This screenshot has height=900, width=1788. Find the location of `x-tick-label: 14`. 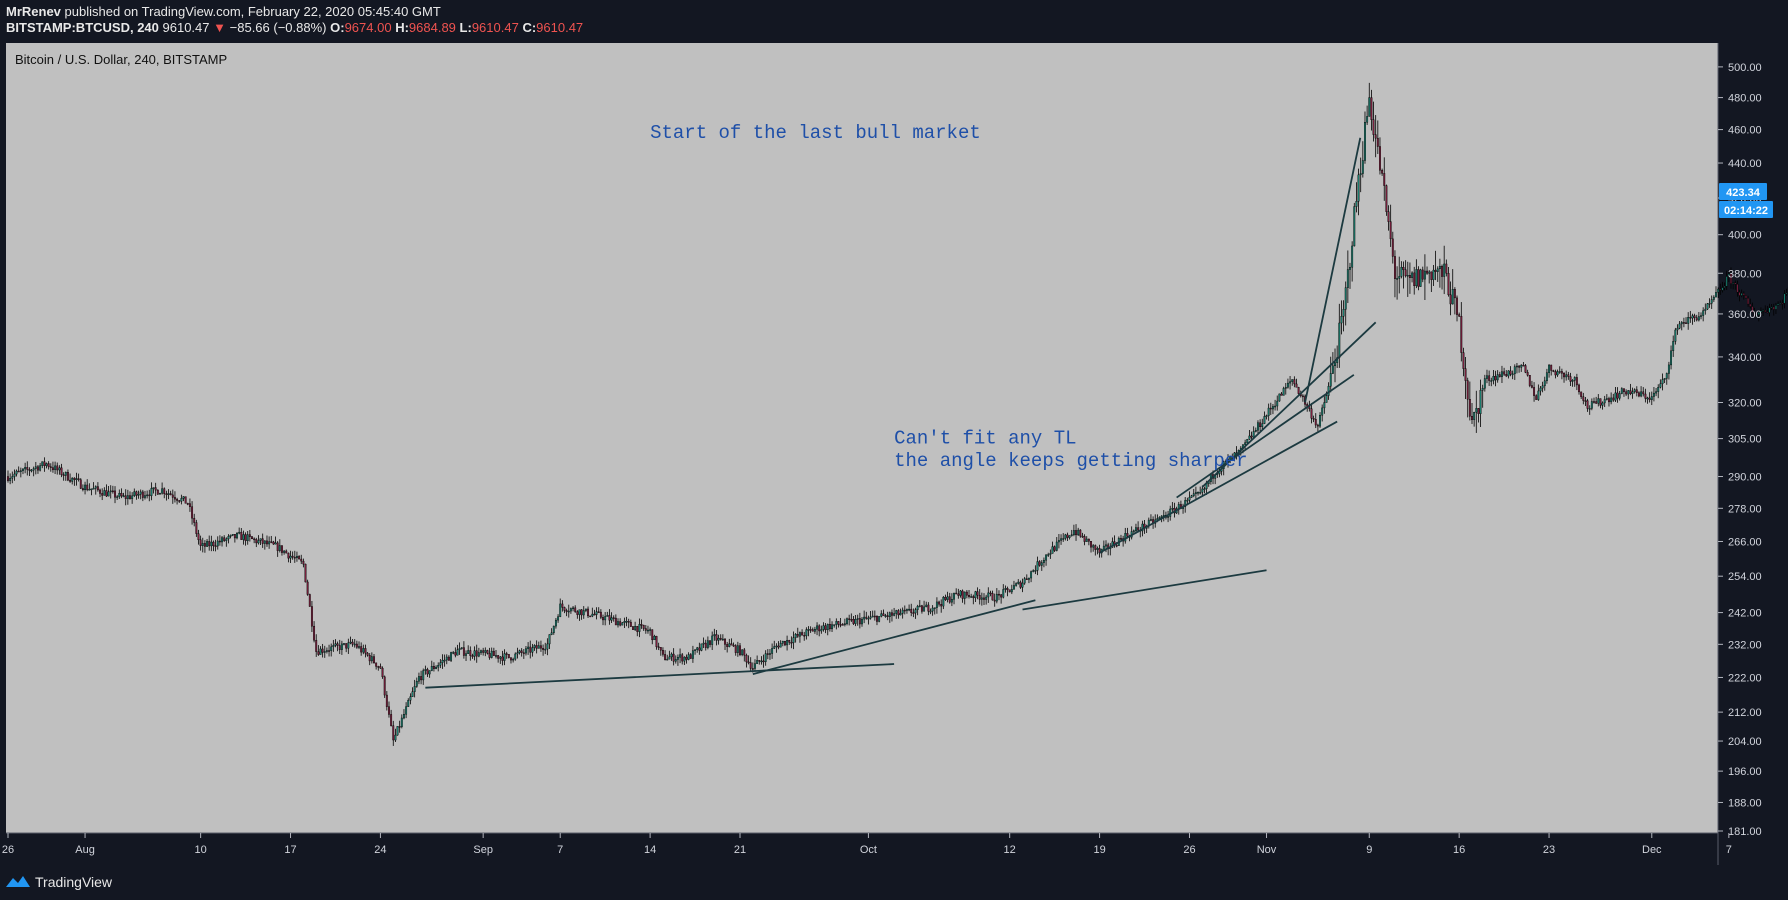

x-tick-label: 14 is located at coordinates (650, 850).